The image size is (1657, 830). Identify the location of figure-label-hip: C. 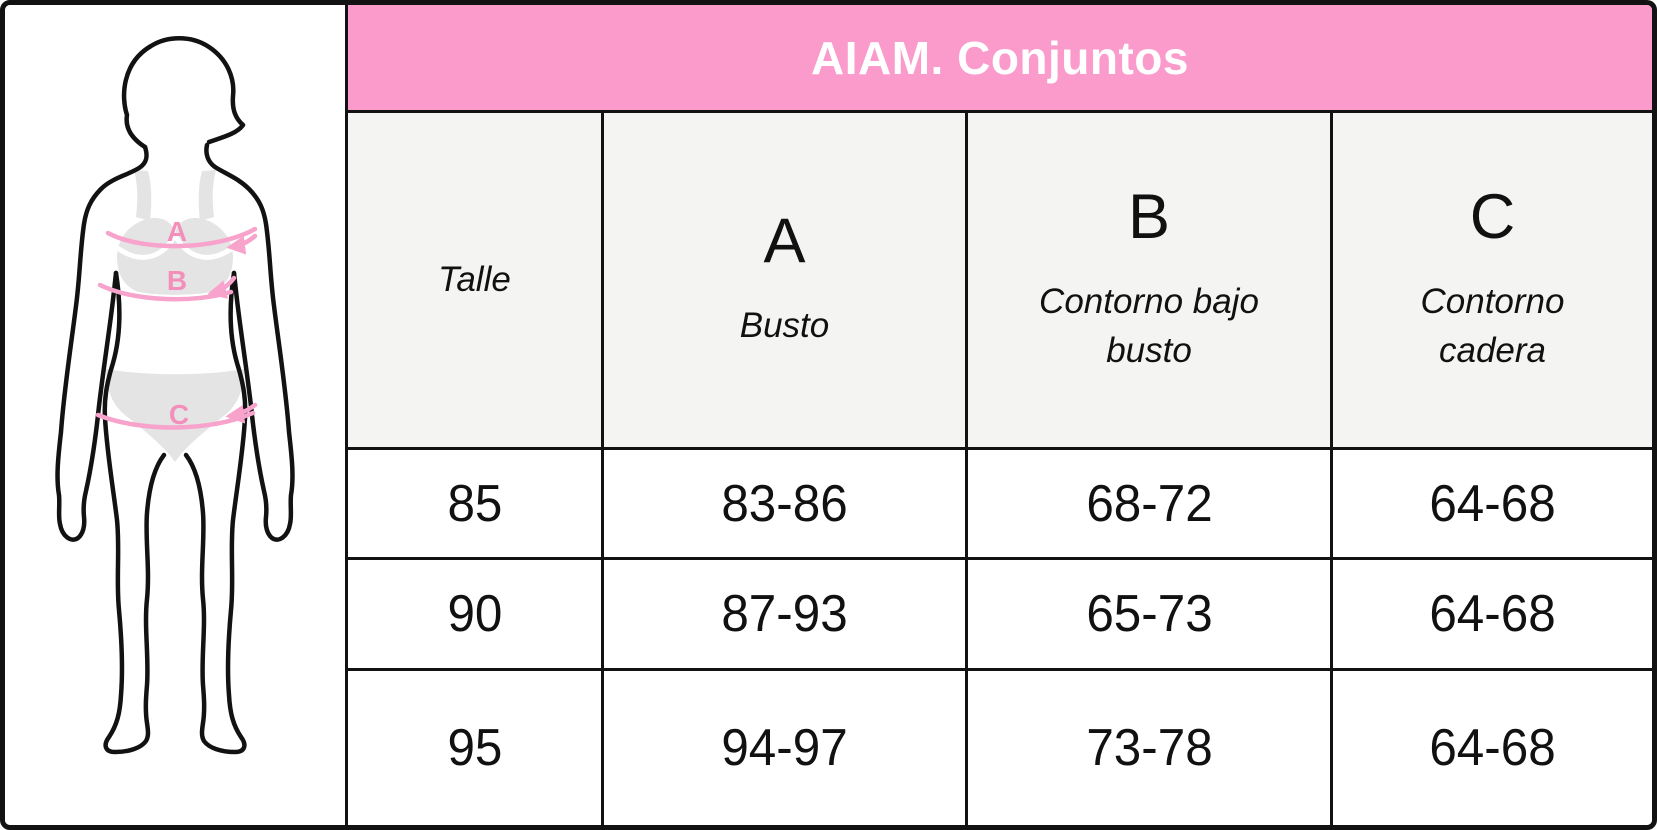
(179, 414).